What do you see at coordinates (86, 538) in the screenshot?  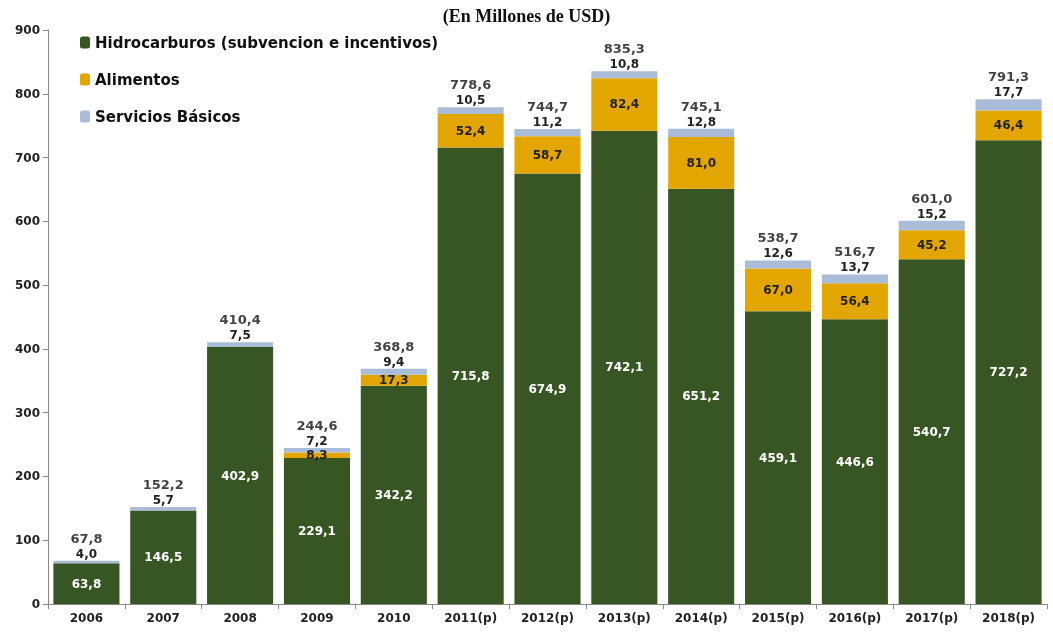 I see `total-label: 67,8` at bounding box center [86, 538].